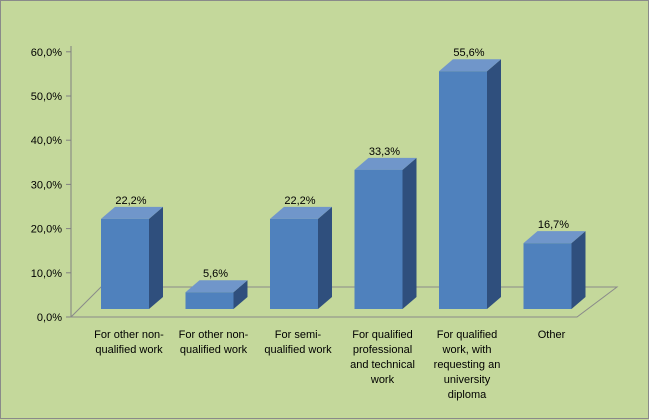 The width and height of the screenshot is (649, 420). What do you see at coordinates (382, 380) in the screenshot?
I see `category-label-line: work` at bounding box center [382, 380].